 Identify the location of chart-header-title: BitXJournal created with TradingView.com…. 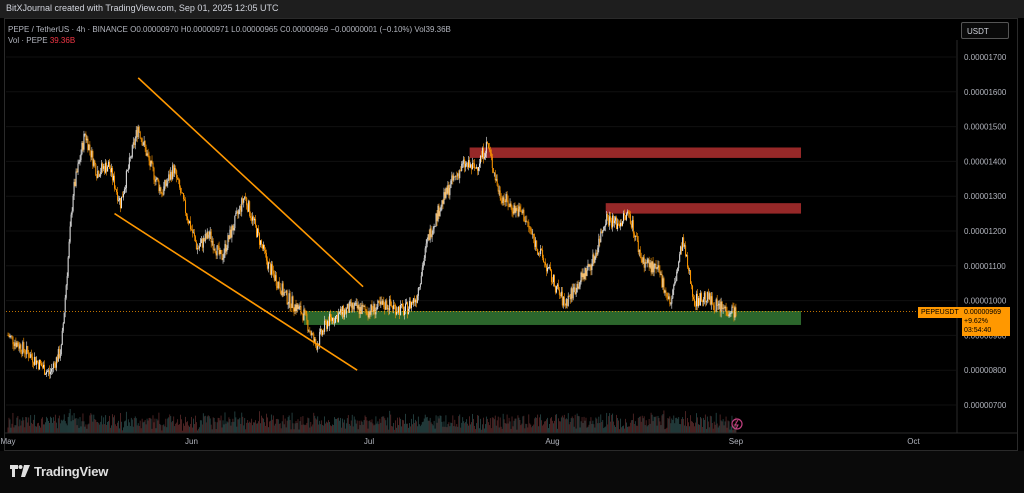
(142, 8).